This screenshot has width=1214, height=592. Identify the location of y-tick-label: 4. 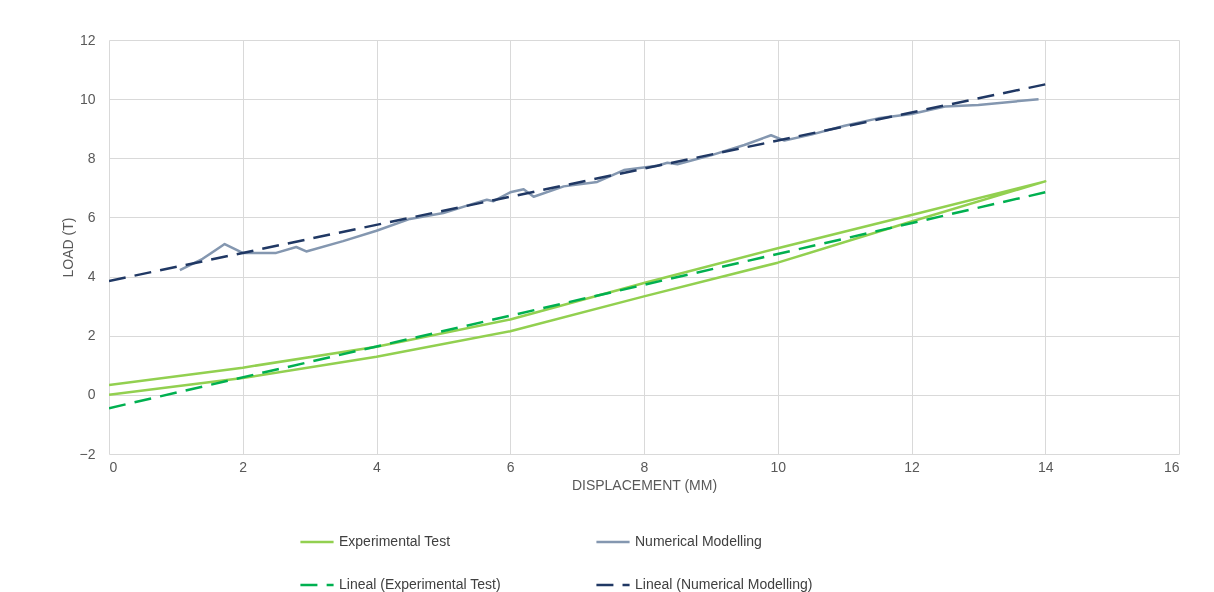
(91, 276).